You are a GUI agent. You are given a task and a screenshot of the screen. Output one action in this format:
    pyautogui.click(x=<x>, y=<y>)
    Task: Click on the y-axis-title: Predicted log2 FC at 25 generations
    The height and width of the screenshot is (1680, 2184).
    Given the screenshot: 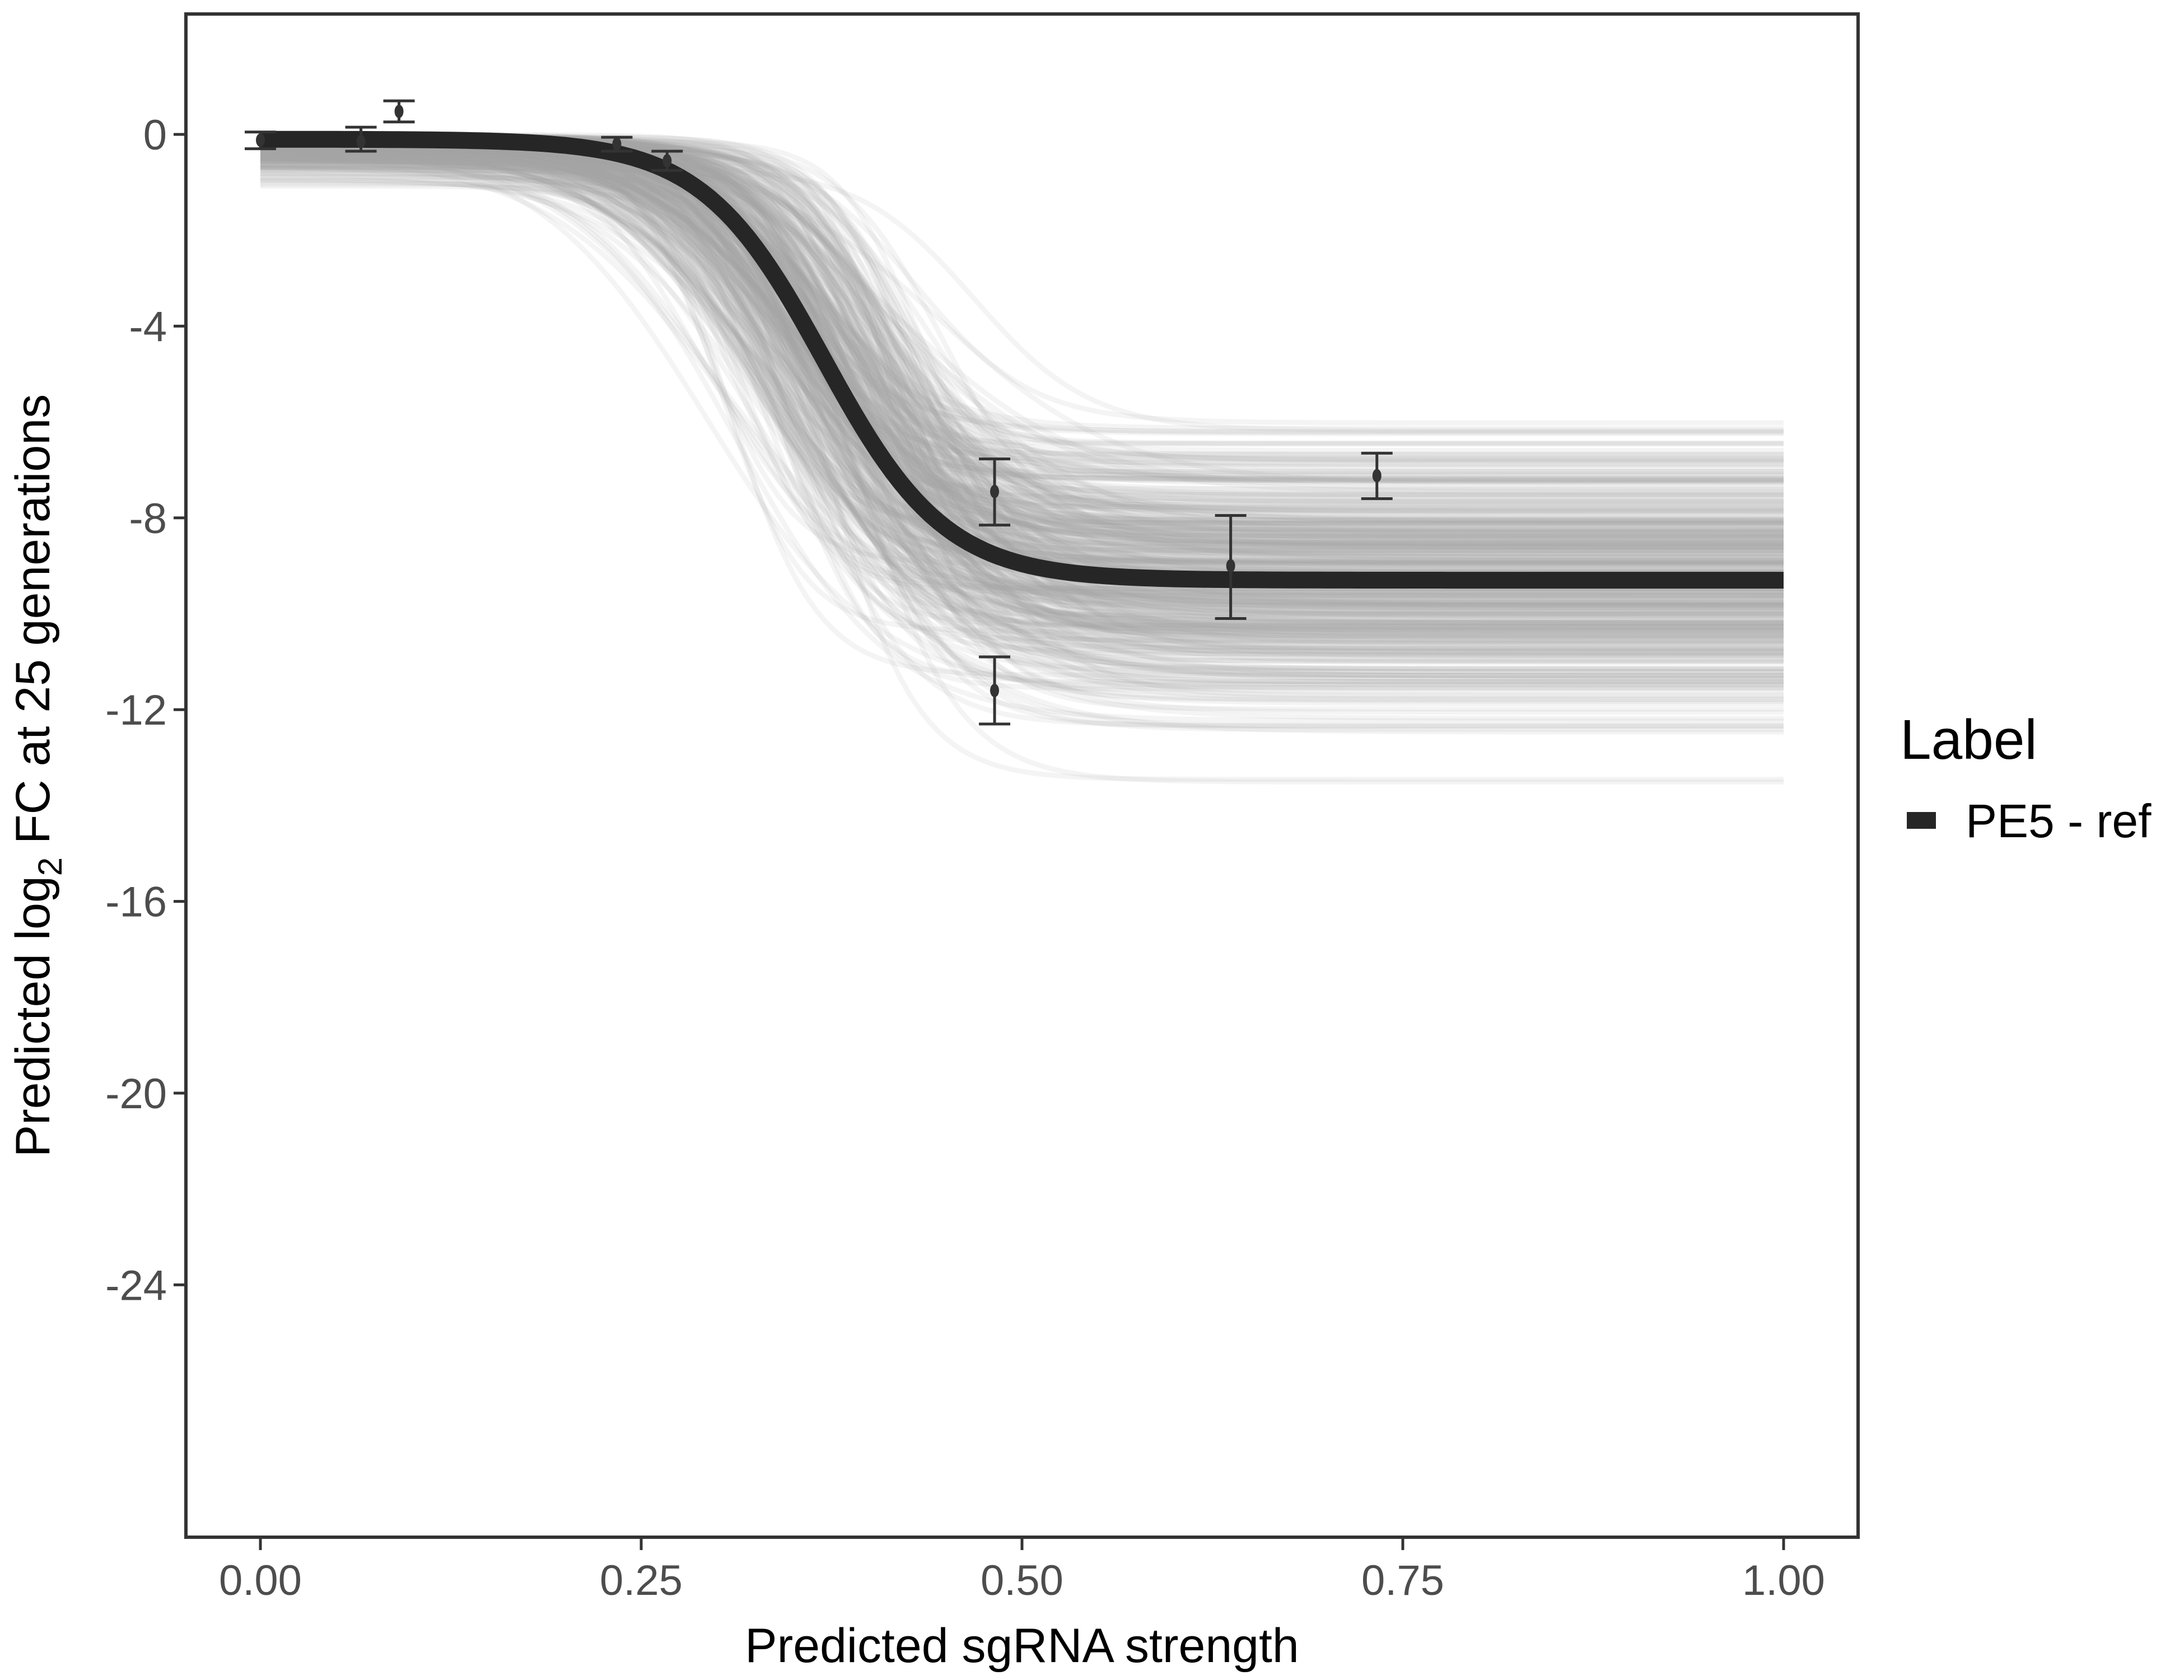 What is the action you would take?
    pyautogui.click(x=38, y=776)
    